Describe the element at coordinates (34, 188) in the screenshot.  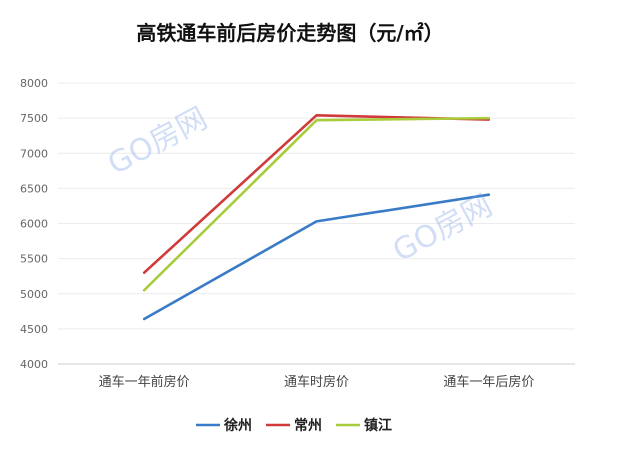
I see `y-tick-label: 6500` at that location.